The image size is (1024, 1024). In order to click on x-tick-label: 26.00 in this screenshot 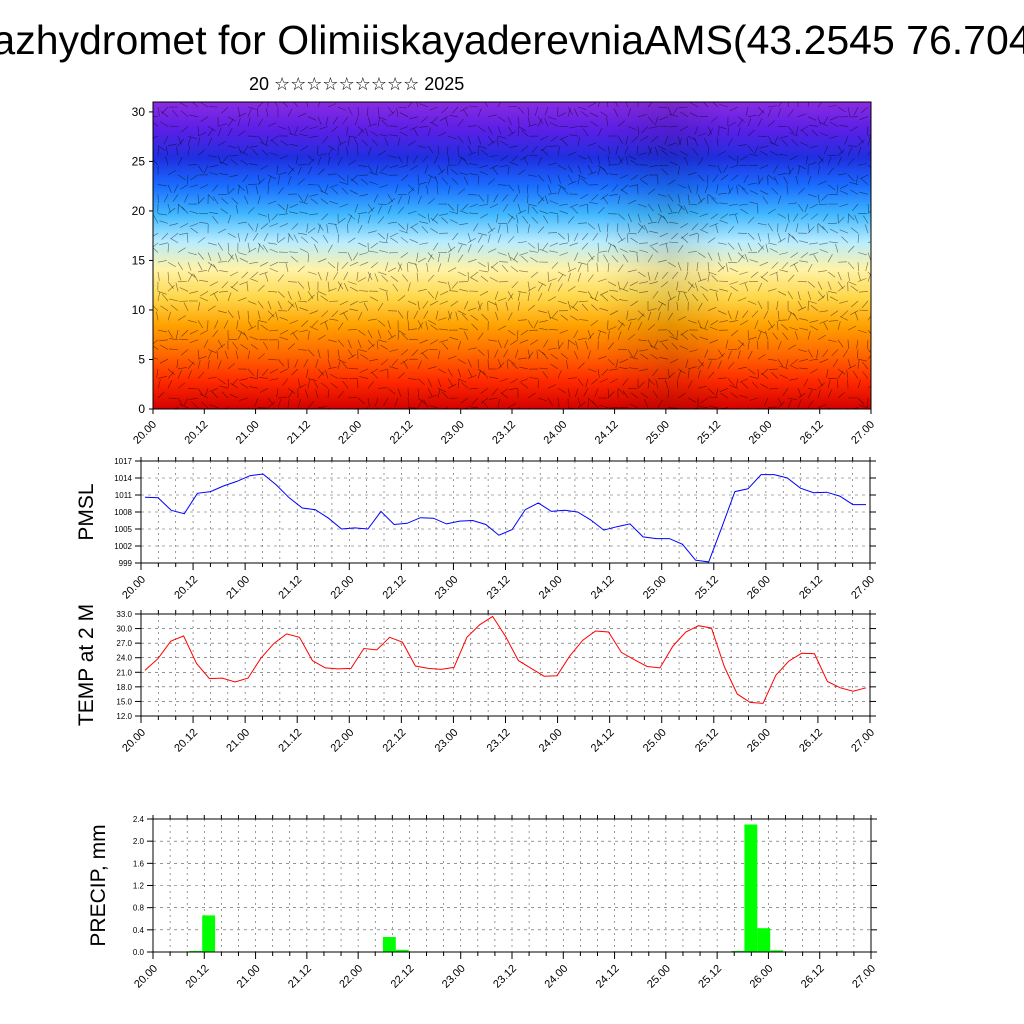, I will do `click(762, 977)`.